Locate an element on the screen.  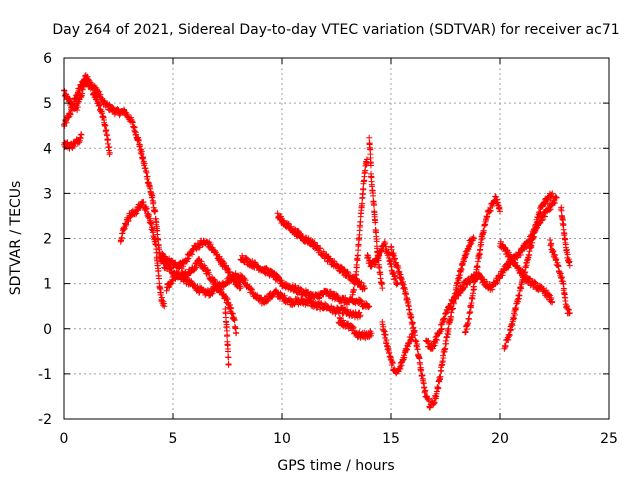
y-tick-label: 1 is located at coordinates (47, 285).